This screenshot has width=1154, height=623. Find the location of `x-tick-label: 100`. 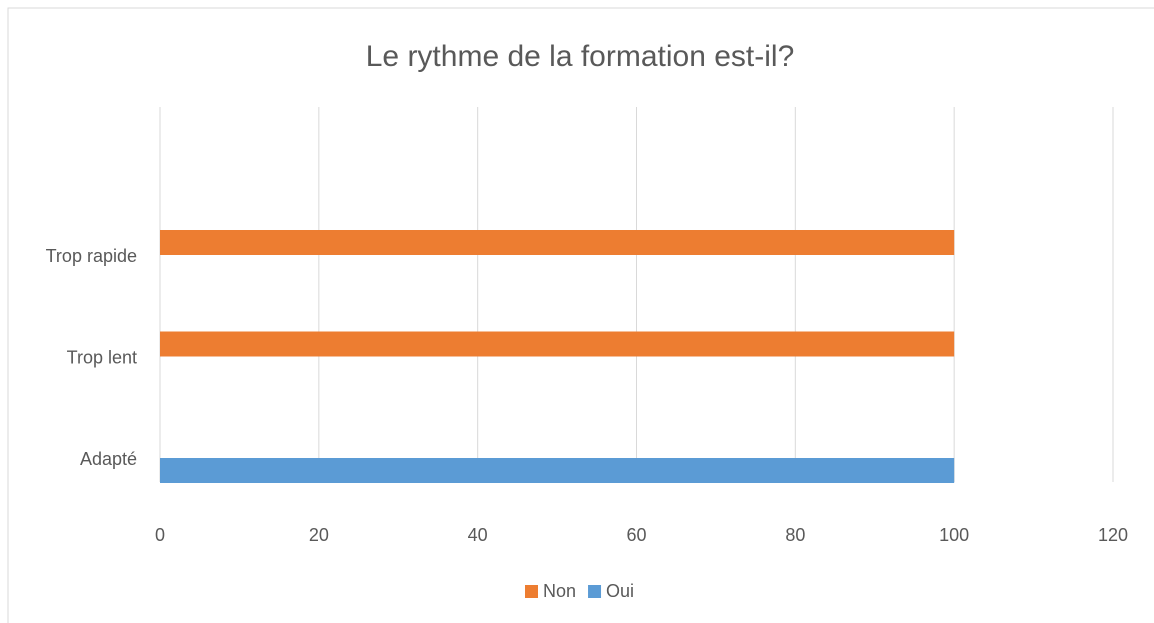

x-tick-label: 100 is located at coordinates (954, 535).